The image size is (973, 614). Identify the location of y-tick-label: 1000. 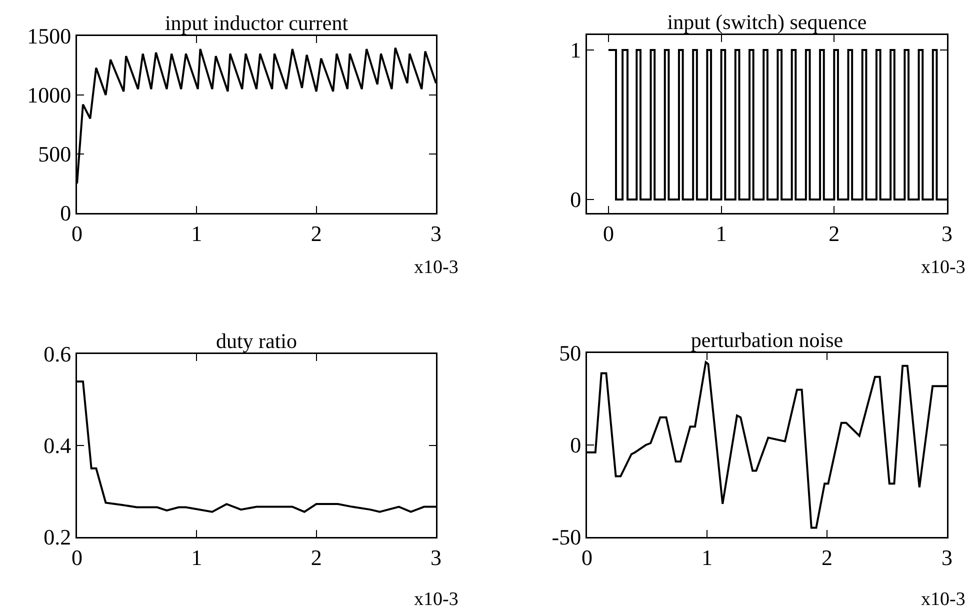
(49, 95).